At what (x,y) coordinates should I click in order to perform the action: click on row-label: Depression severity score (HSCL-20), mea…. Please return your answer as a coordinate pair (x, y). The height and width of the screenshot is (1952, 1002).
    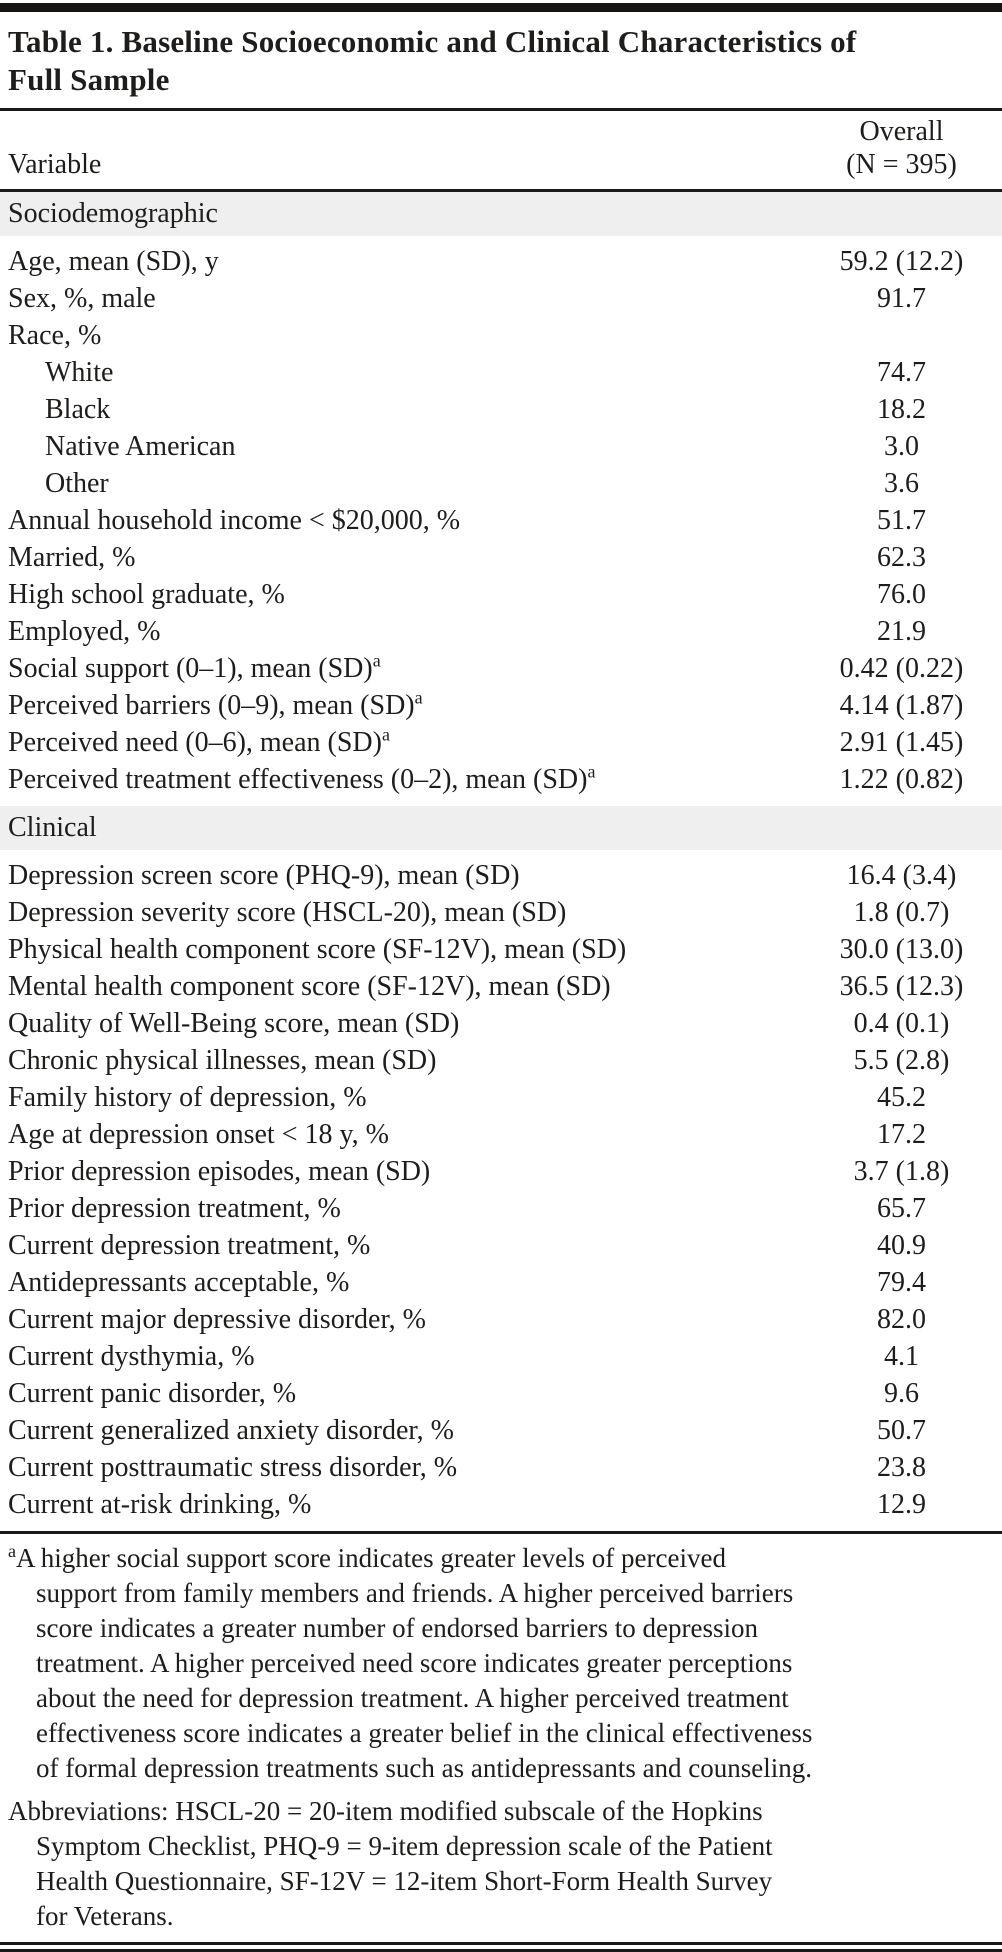
    Looking at the image, I should click on (287, 912).